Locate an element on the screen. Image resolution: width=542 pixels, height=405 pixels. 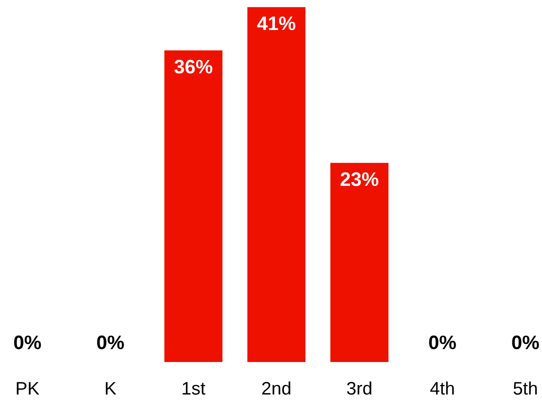
data-label: 23% is located at coordinates (359, 179).